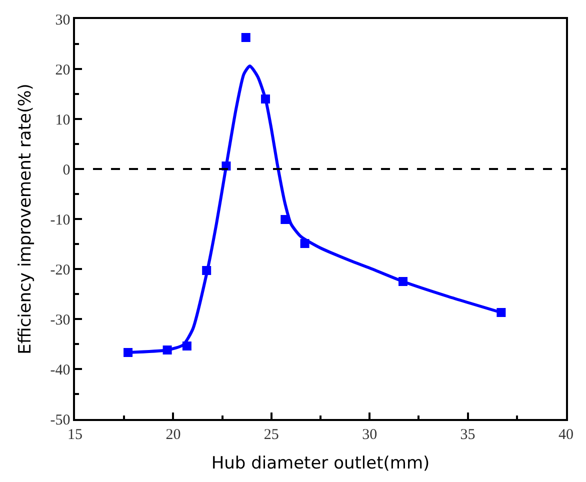 This screenshot has height=482, width=586. What do you see at coordinates (245, 37) in the screenshot?
I see `point` at bounding box center [245, 37].